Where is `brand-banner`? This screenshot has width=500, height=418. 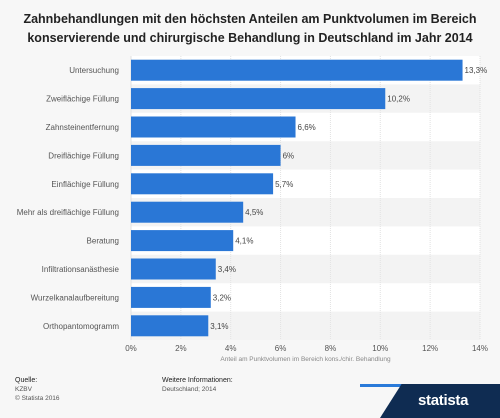
brand-banner is located at coordinates (440, 401).